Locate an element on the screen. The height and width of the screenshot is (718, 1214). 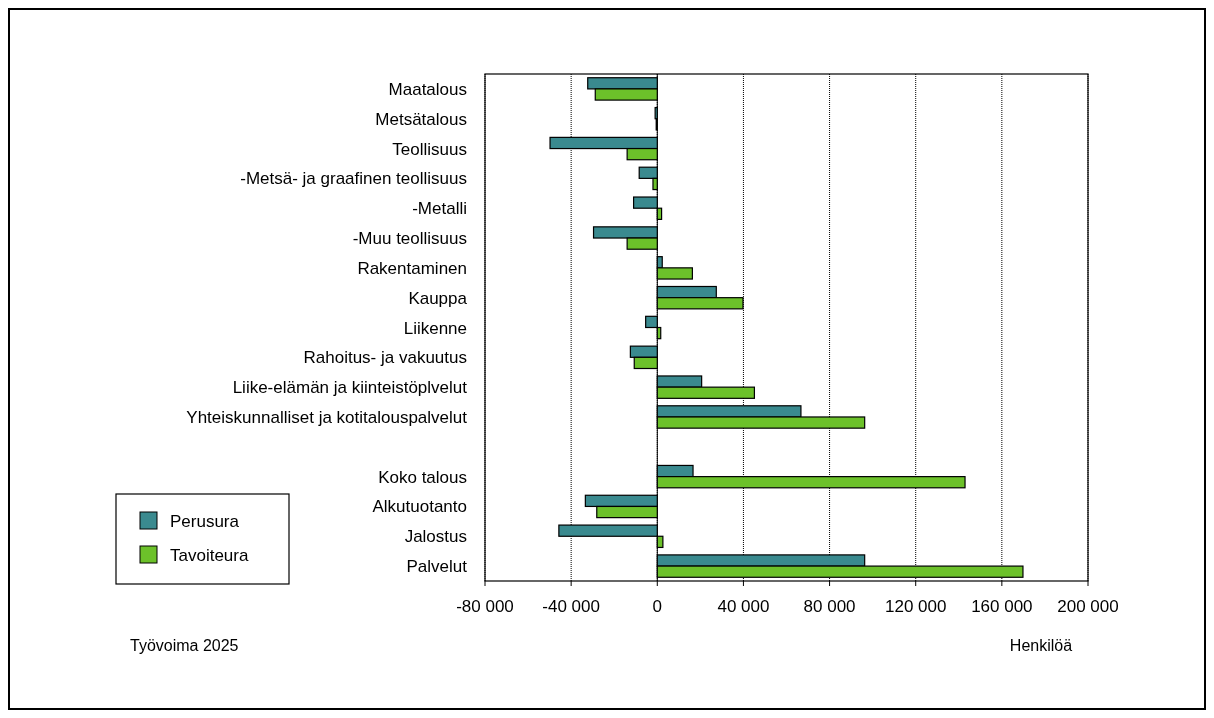
legend-label: Perusura is located at coordinates (205, 521).